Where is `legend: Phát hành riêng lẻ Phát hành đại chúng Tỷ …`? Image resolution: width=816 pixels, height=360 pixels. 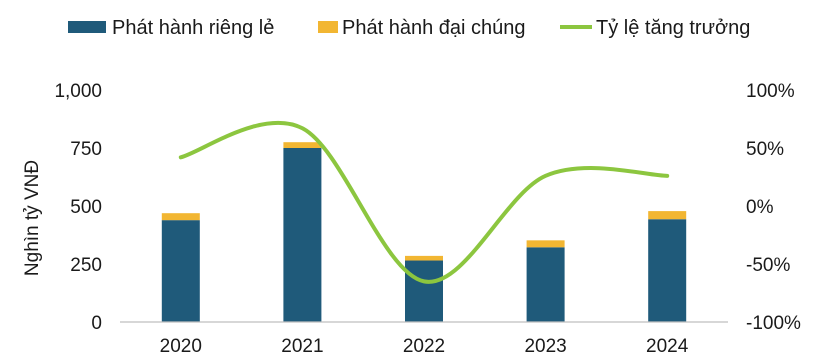 legend: Phát hành riêng lẻ Phát hành đại chúng Tỷ … is located at coordinates (409, 28).